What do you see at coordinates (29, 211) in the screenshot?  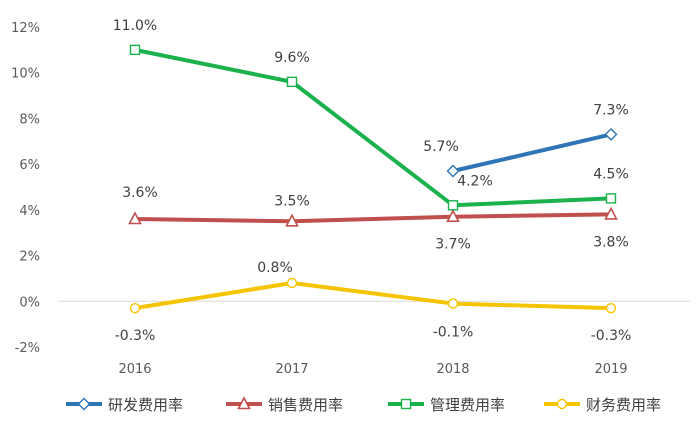 I see `y-tick-label: 4%` at bounding box center [29, 211].